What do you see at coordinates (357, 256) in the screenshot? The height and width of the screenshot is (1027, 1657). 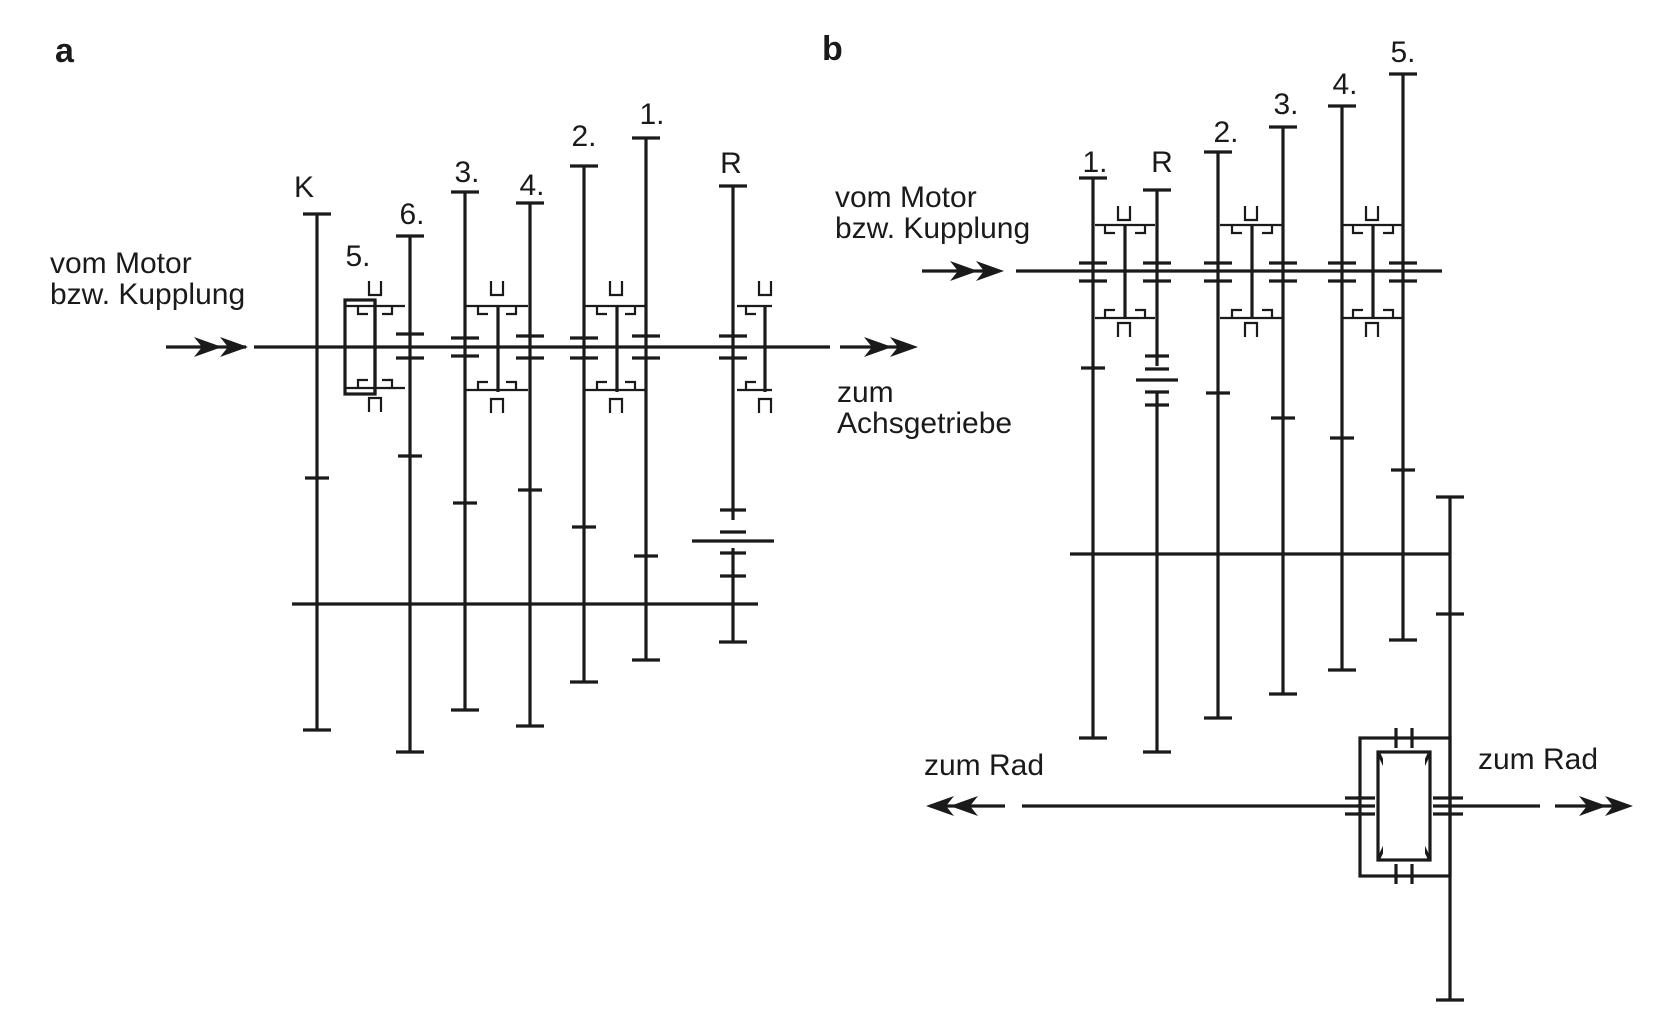 I see `gear-5-label: 5.` at bounding box center [357, 256].